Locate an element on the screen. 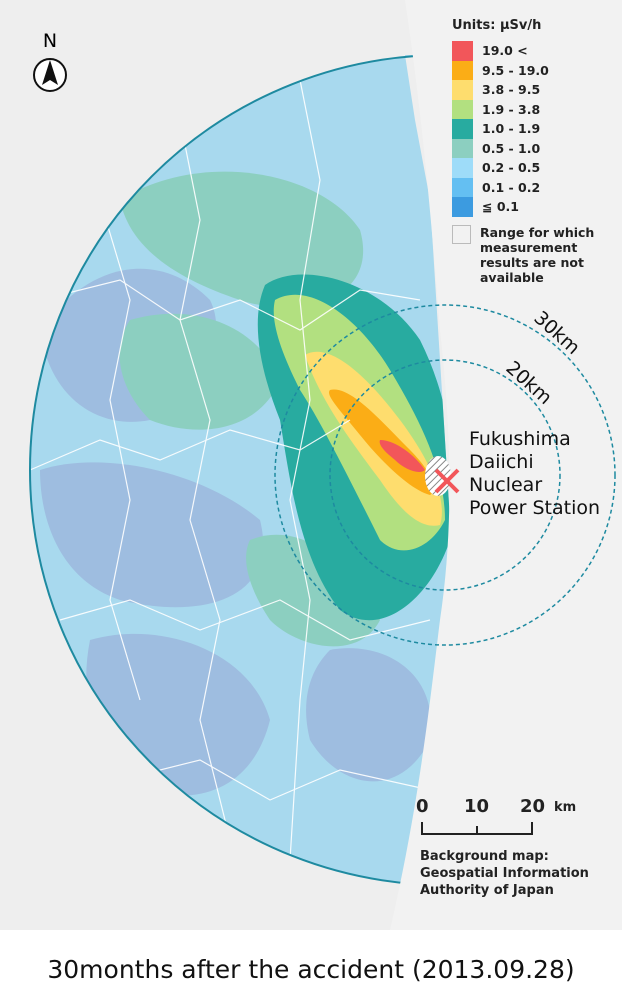  plant-label: Fukushima Daiichi Nuclear Power Station is located at coordinates (534, 474).